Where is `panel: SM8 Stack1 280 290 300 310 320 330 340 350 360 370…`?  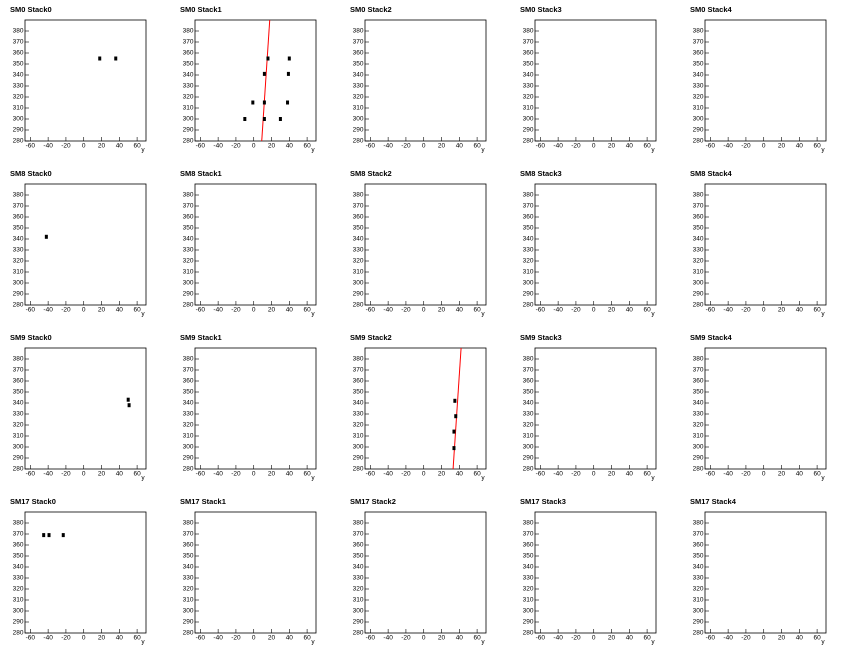 panel: SM8 Stack1 280 290 300 310 320 330 340 350 360 370… is located at coordinates (248, 243).